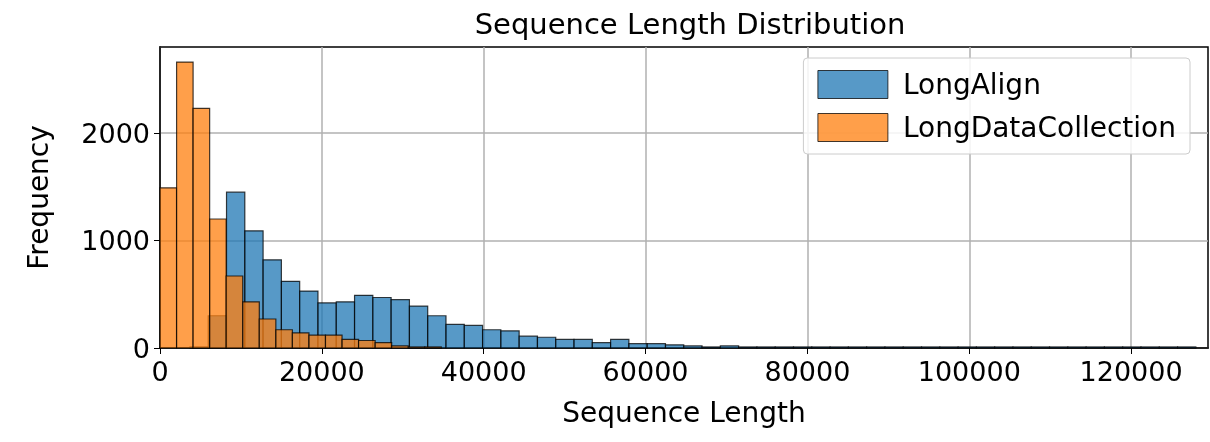 The image size is (1210, 442). I want to click on x-tick-label: 60000, so click(645, 371).